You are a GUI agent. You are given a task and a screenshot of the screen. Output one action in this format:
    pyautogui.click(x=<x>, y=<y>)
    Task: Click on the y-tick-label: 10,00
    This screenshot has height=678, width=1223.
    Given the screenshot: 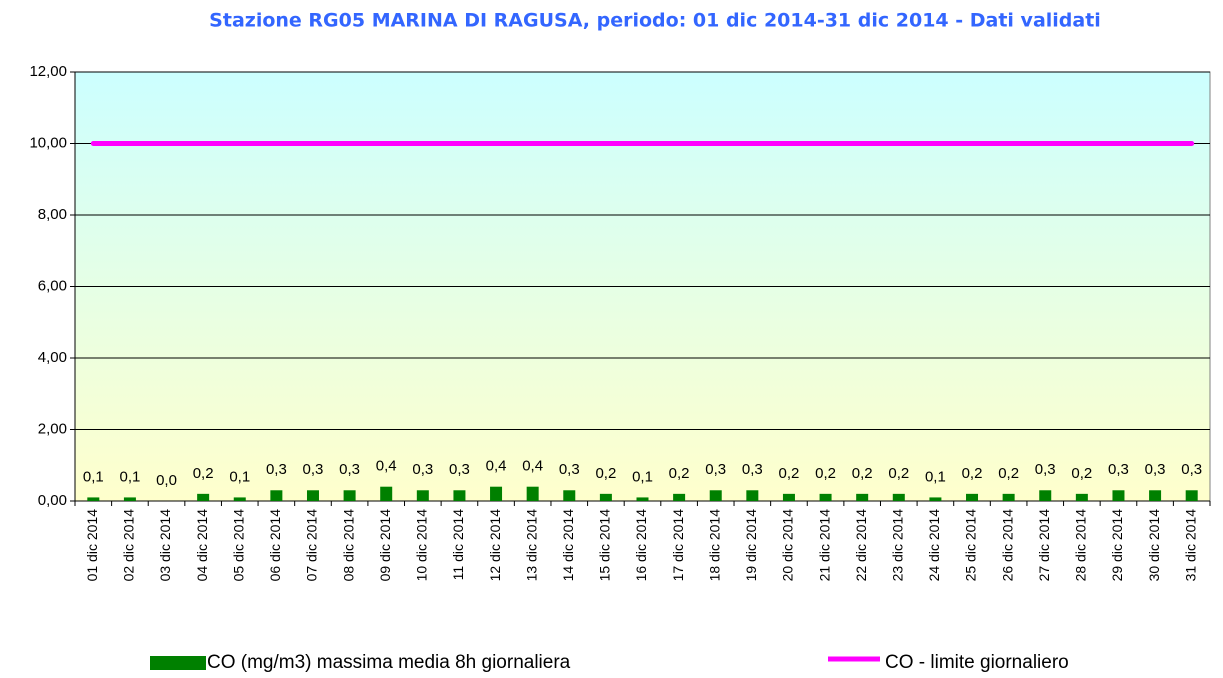 What is the action you would take?
    pyautogui.click(x=48, y=142)
    